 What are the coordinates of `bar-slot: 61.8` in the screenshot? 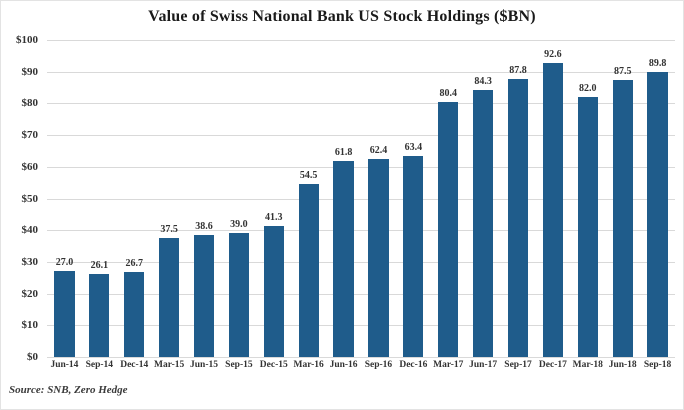 It's located at (343, 198).